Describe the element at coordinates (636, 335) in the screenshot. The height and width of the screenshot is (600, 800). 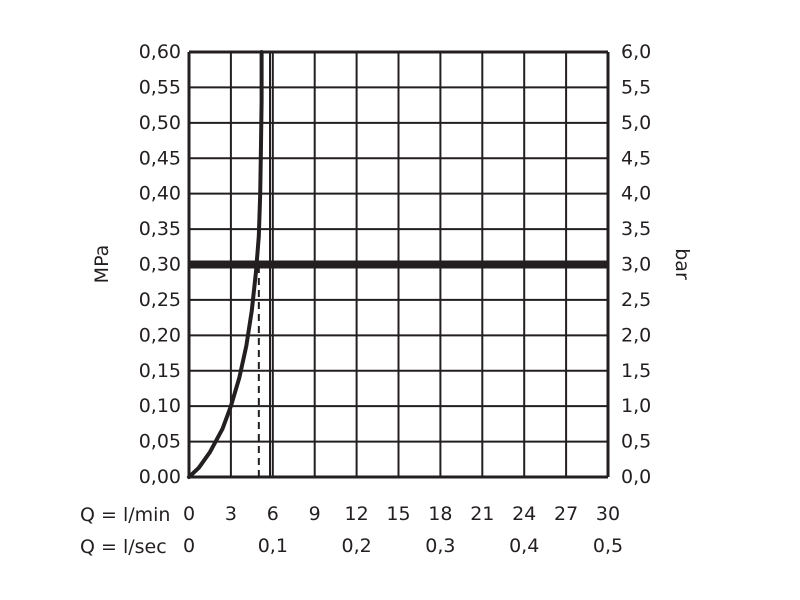
I see `y-right-tick-label: 2,0` at that location.